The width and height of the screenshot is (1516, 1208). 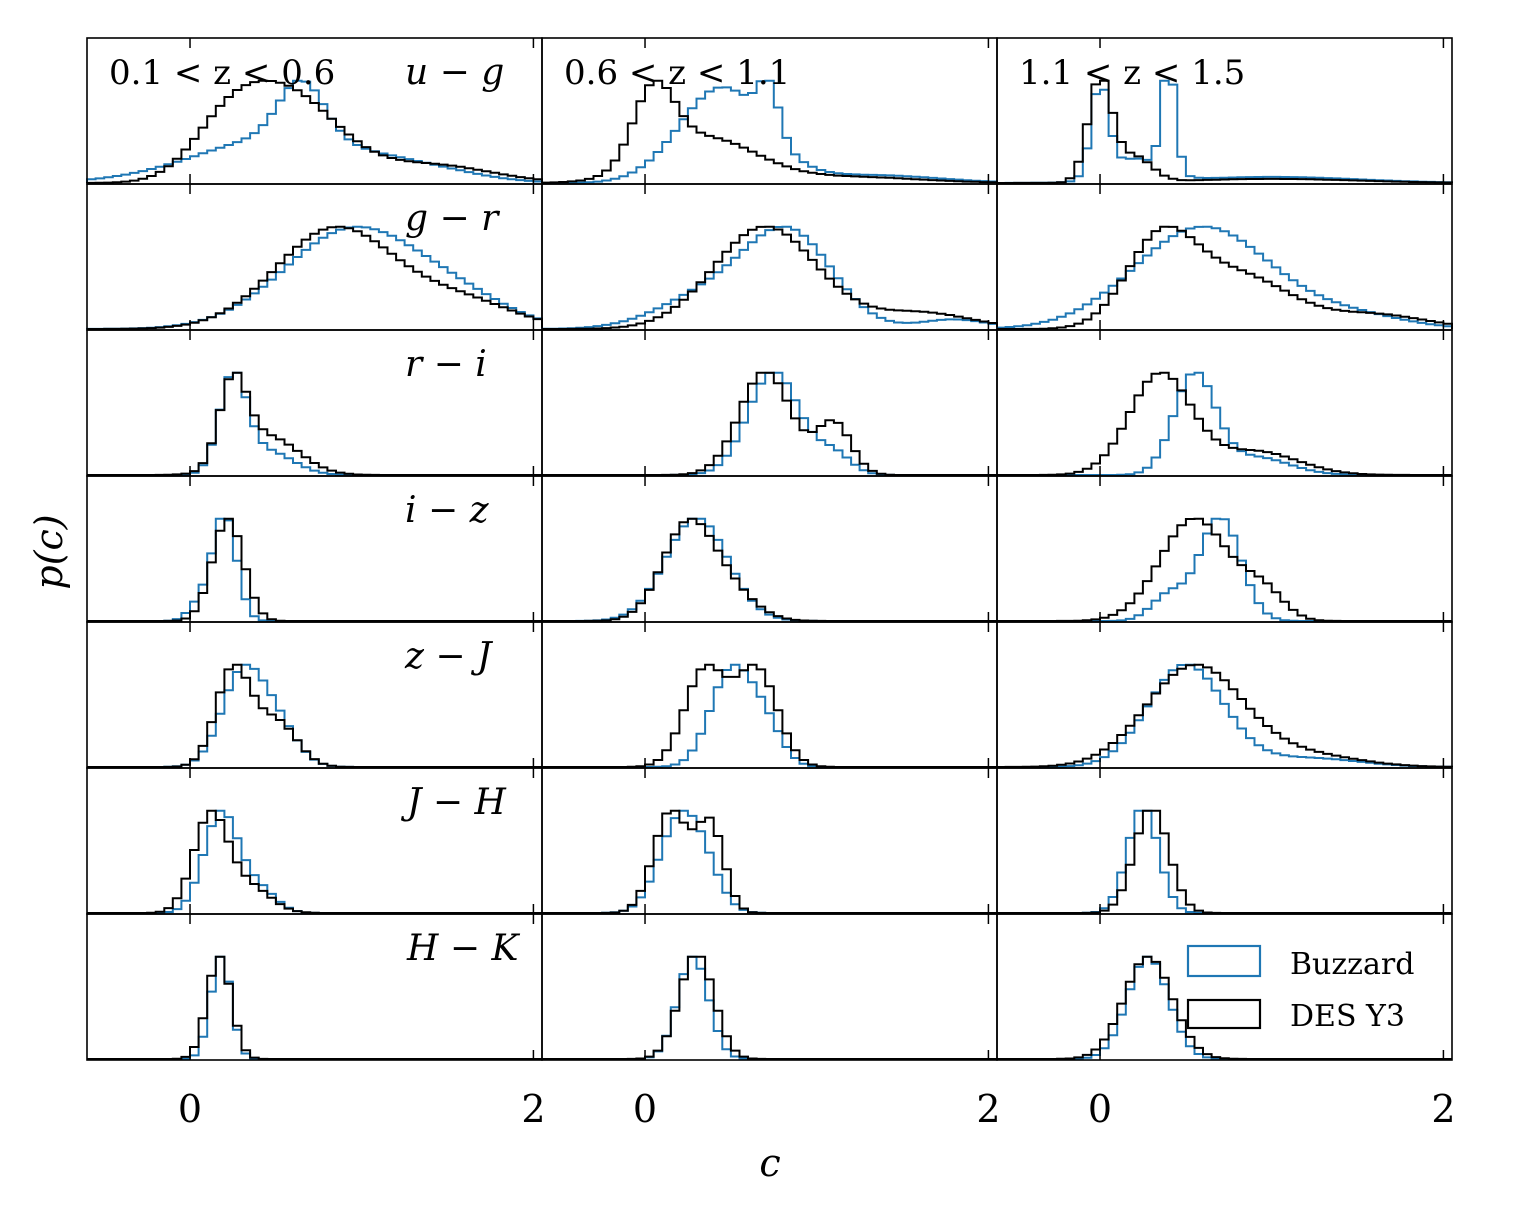 What do you see at coordinates (452, 218) in the screenshot?
I see `row-label-2: g − r` at bounding box center [452, 218].